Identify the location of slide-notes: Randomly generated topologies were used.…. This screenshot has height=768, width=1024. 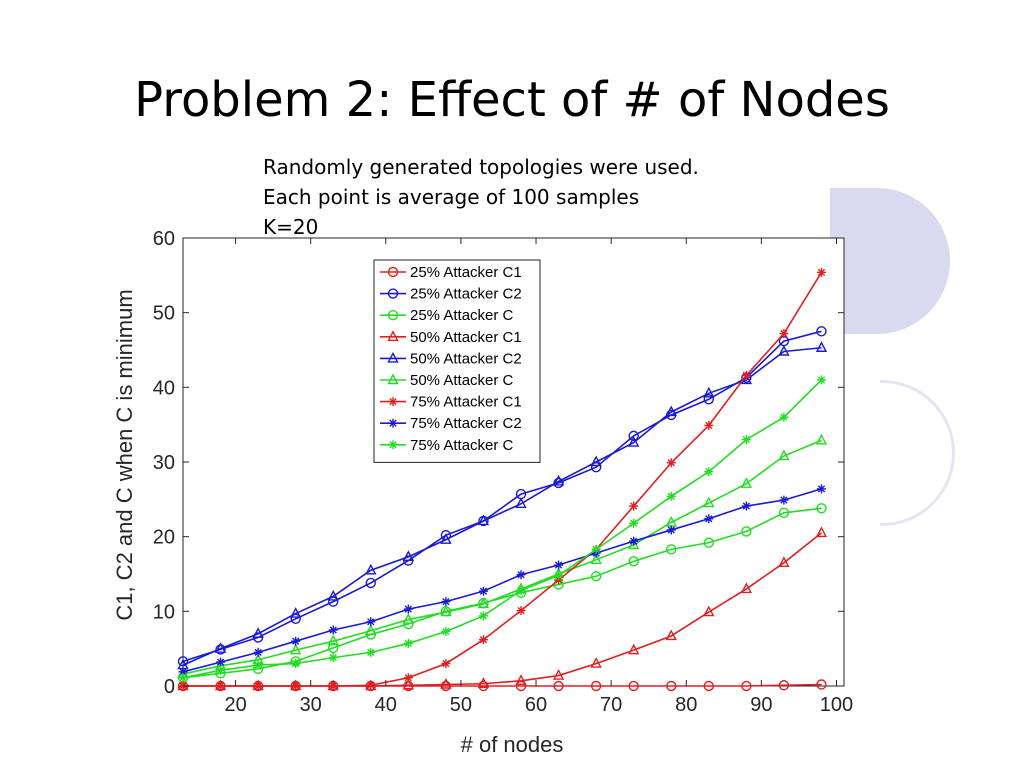
(481, 197).